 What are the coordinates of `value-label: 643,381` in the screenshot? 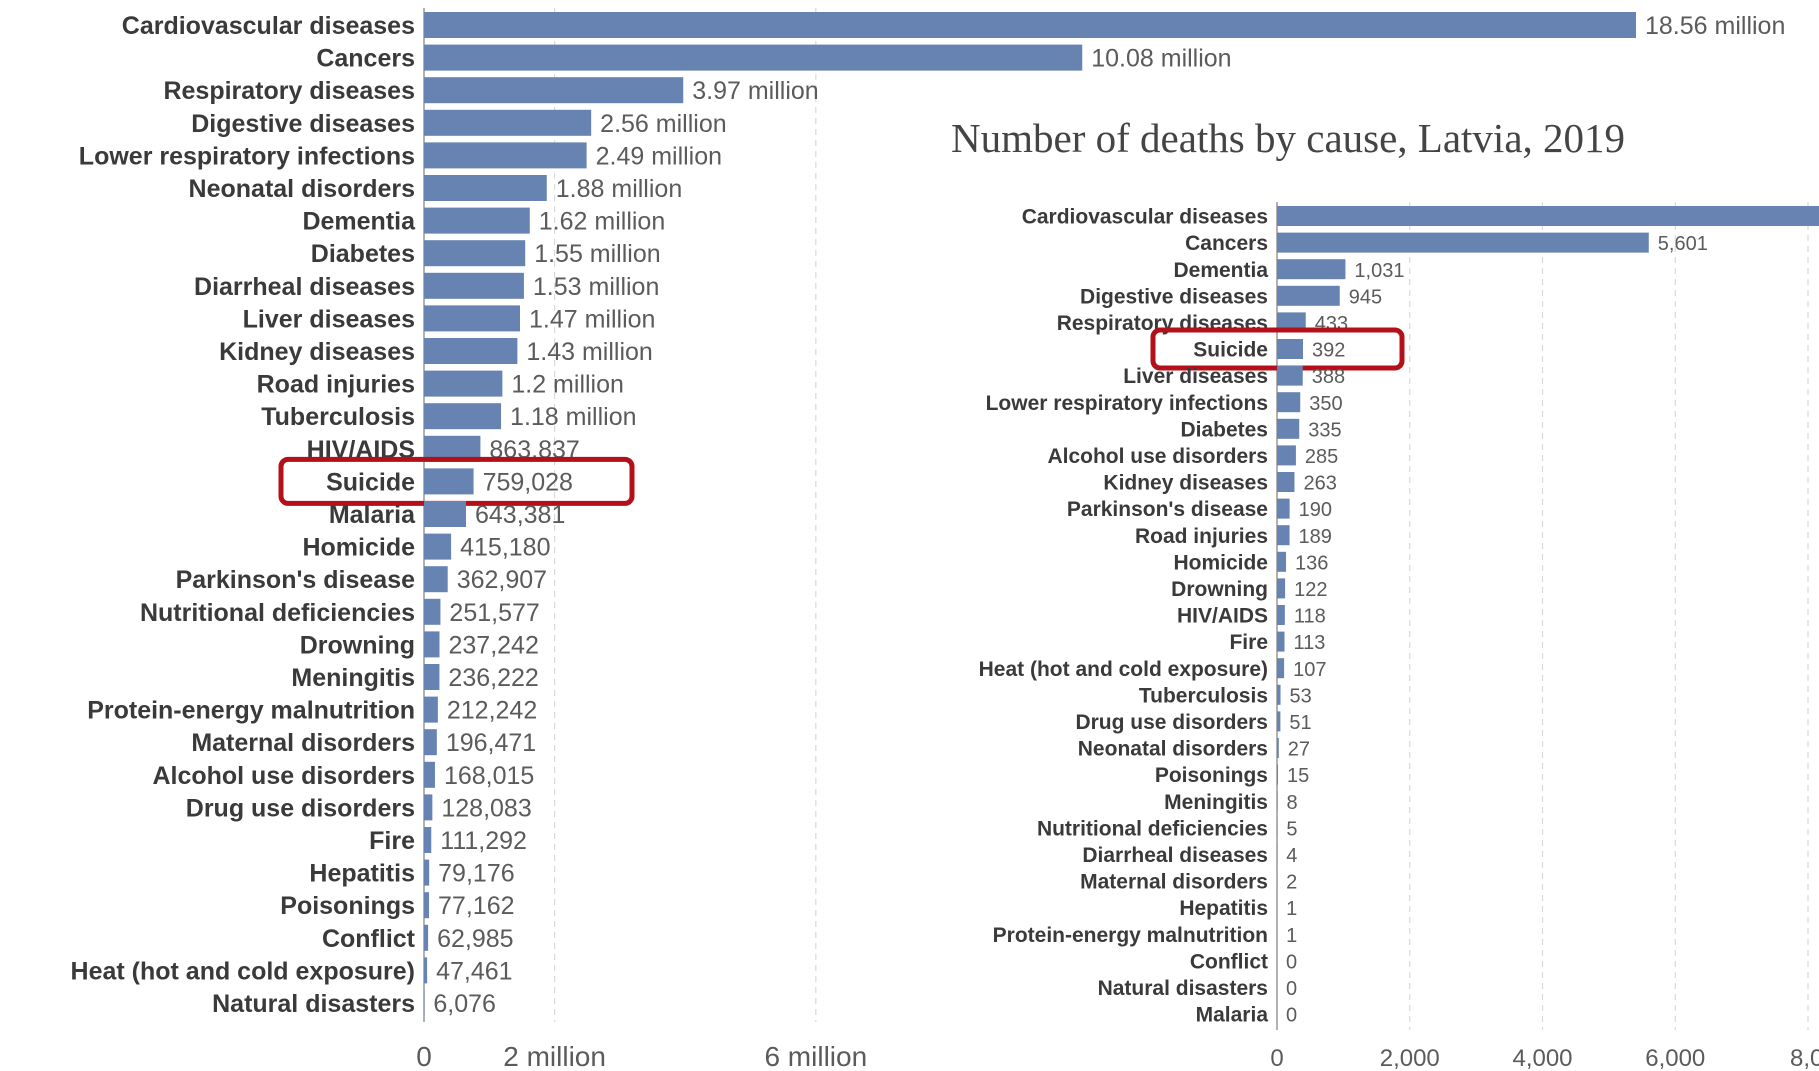 It's located at (520, 515).